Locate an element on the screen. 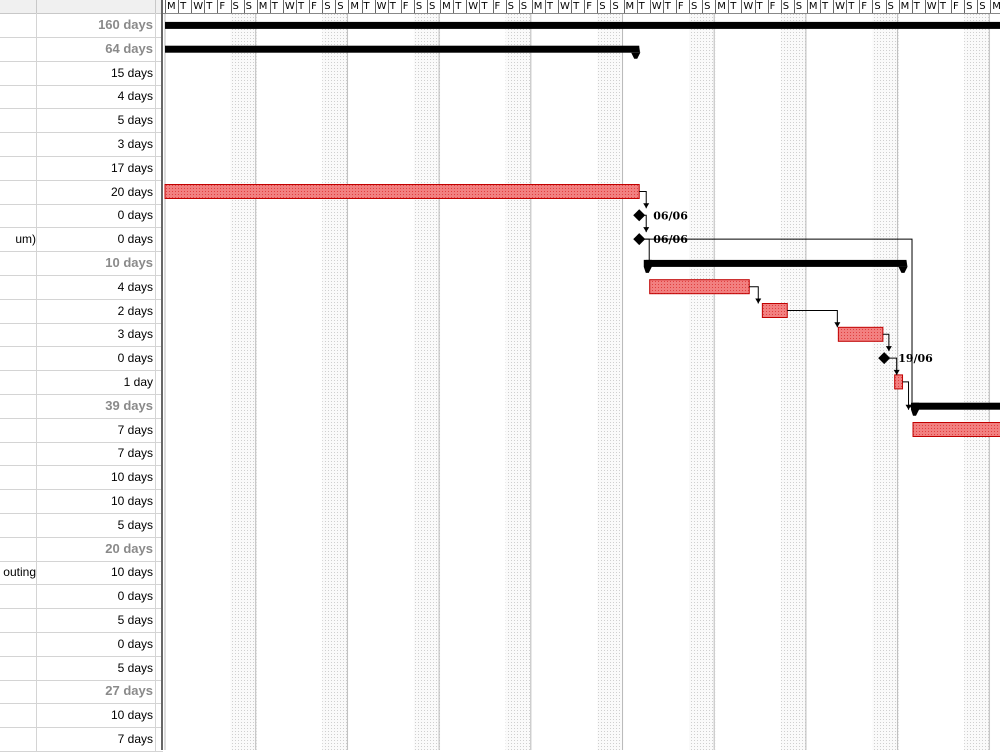 The image size is (1000, 752). duration-cell: 64 days is located at coordinates (96, 48).